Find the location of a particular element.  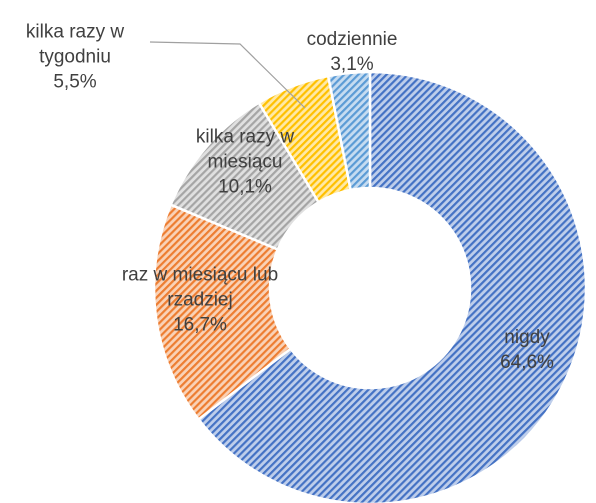

slice-label: nigdy 64,6% is located at coordinates (527, 350).